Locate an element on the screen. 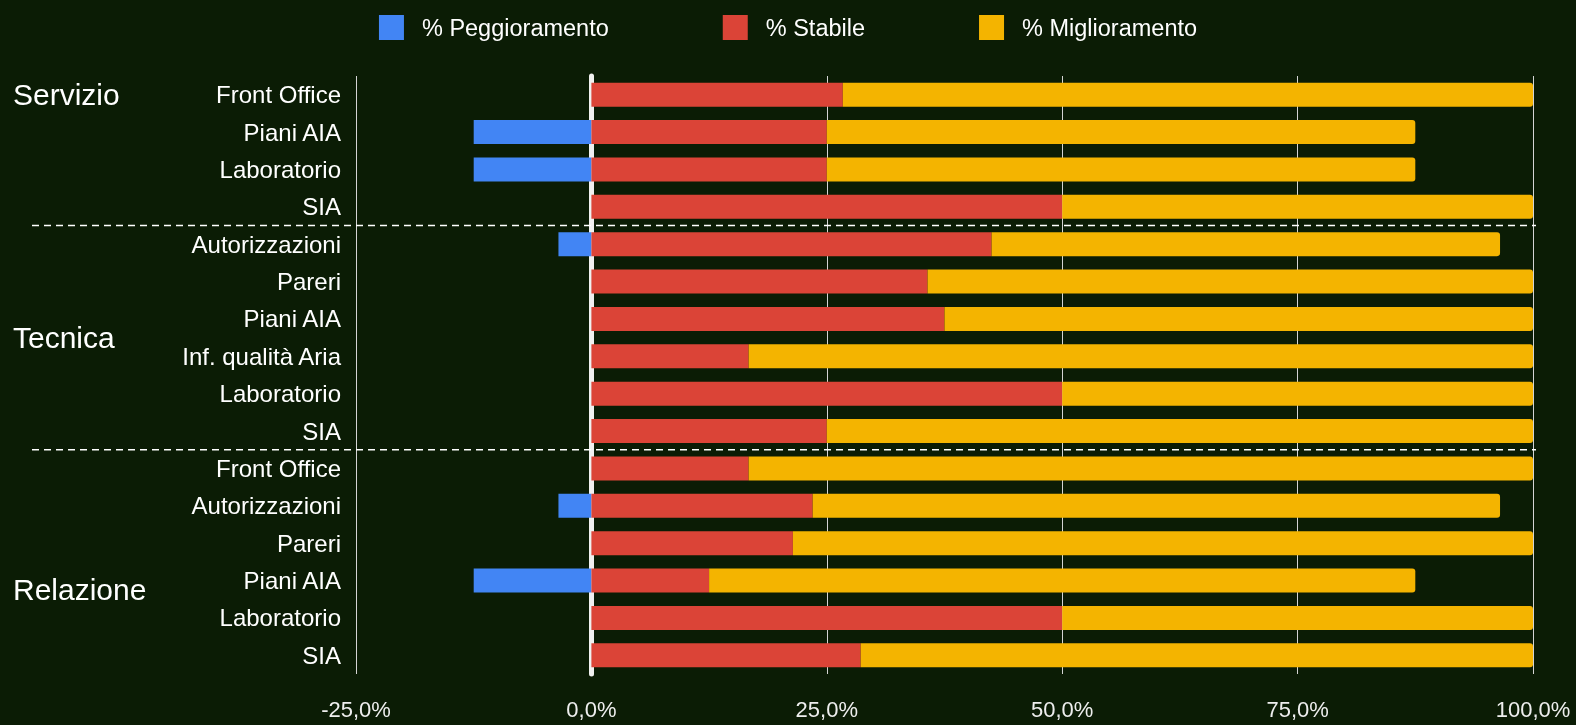  x-tick-label: 0,0% is located at coordinates (591, 709).